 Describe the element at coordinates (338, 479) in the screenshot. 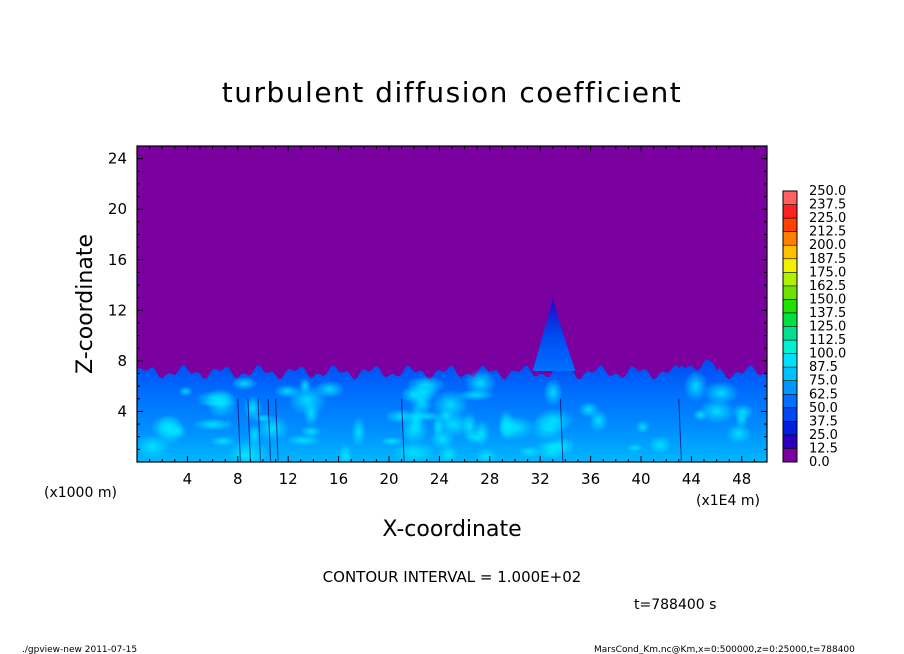

I see `x-tick-label: 16` at that location.